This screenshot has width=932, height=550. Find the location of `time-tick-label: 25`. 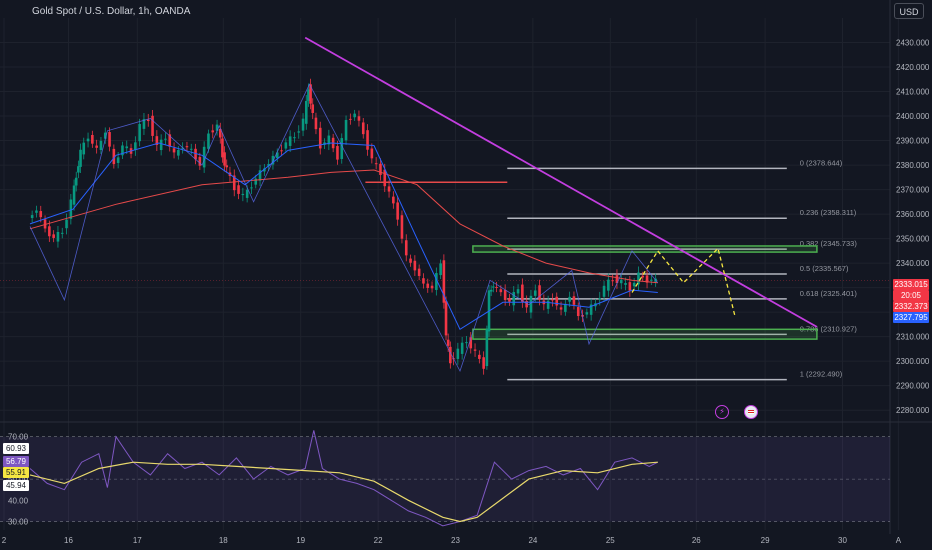

time-tick-label: 25 is located at coordinates (610, 540).